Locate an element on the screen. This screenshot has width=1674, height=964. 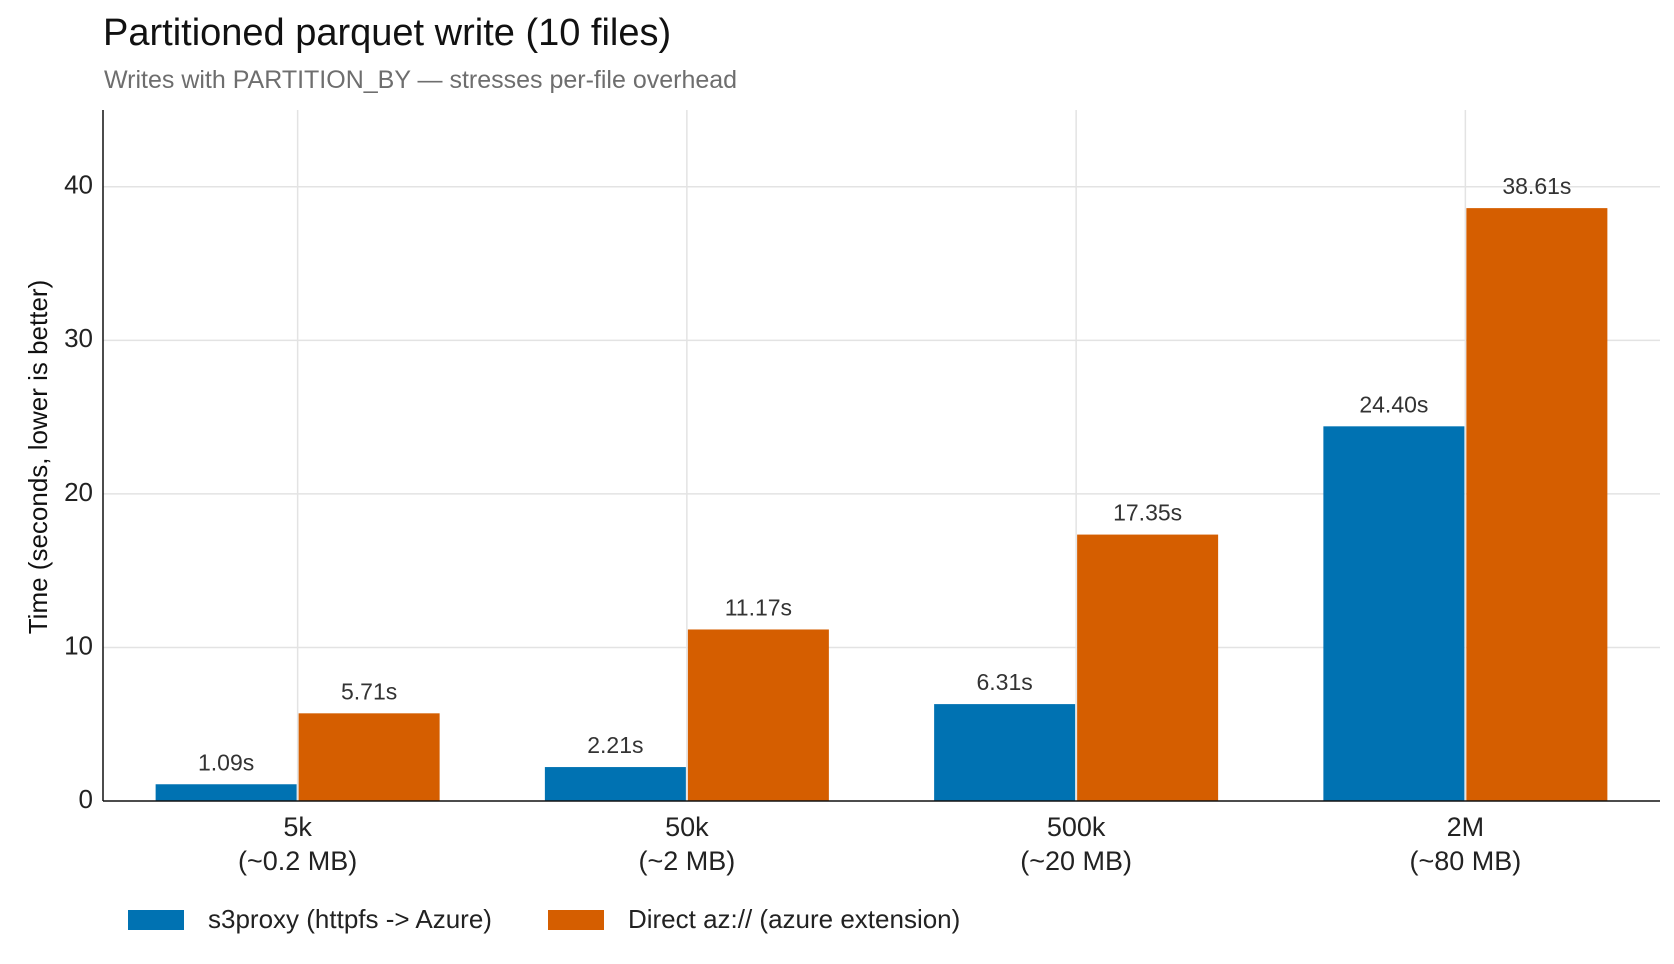
bar-value-label: 6.31s is located at coordinates (1004, 682).